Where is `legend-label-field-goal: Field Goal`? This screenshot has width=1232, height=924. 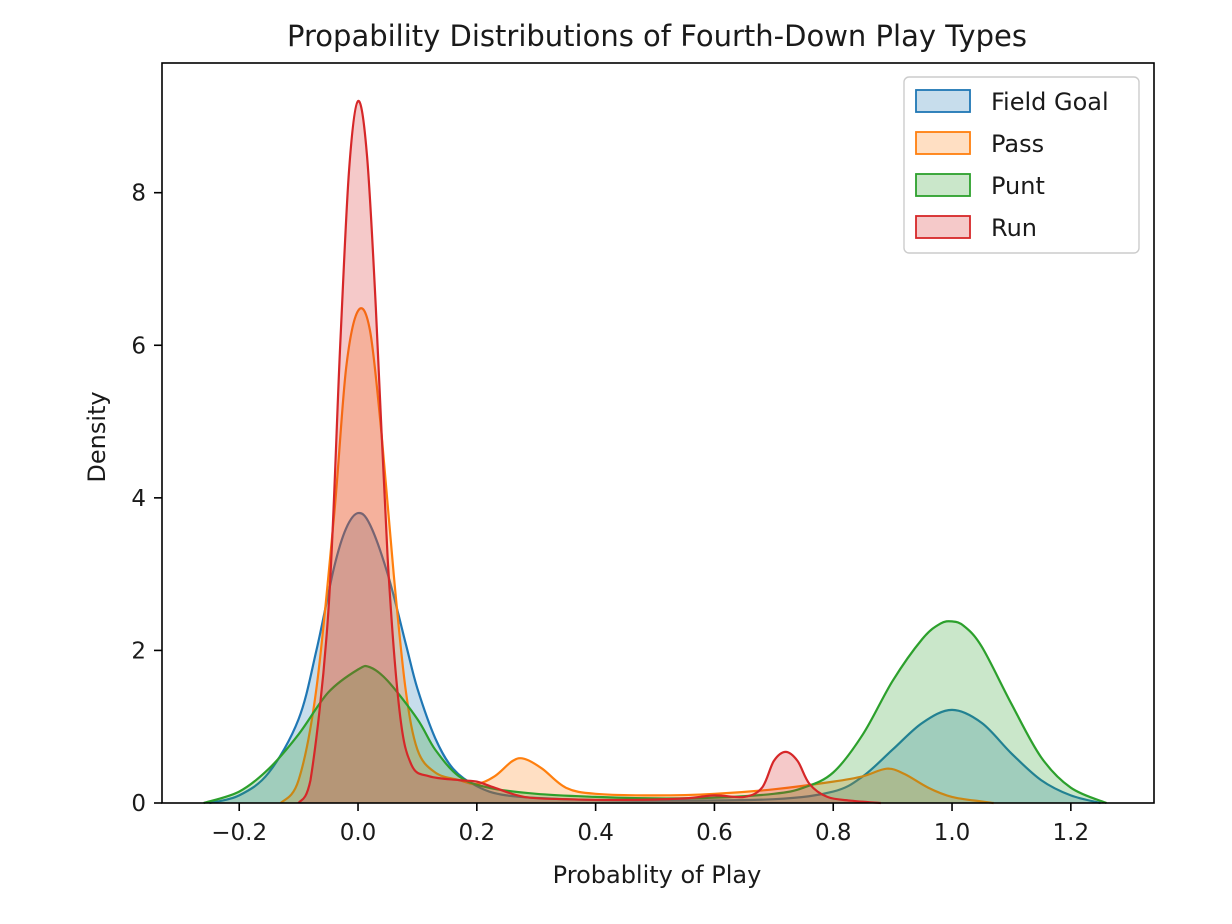 legend-label-field-goal: Field Goal is located at coordinates (1050, 102).